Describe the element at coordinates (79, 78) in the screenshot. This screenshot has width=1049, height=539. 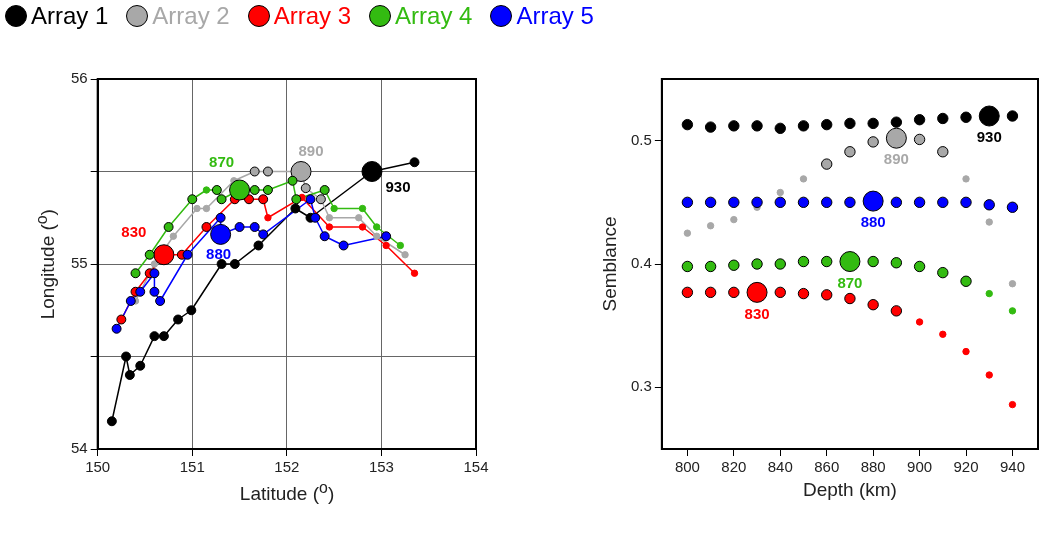
I see `y-tick-label: 56` at that location.